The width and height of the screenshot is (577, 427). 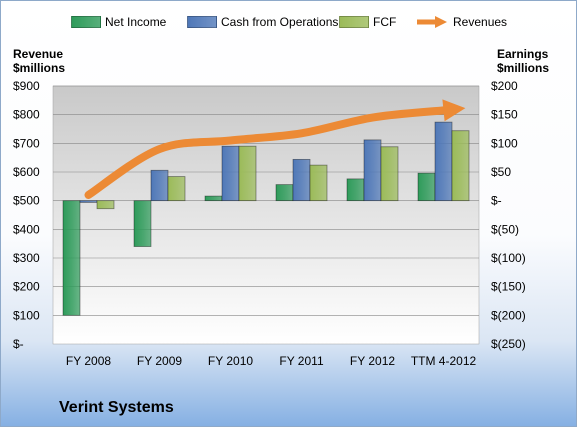 What do you see at coordinates (501, 172) in the screenshot?
I see `right-tick-label: $50` at bounding box center [501, 172].